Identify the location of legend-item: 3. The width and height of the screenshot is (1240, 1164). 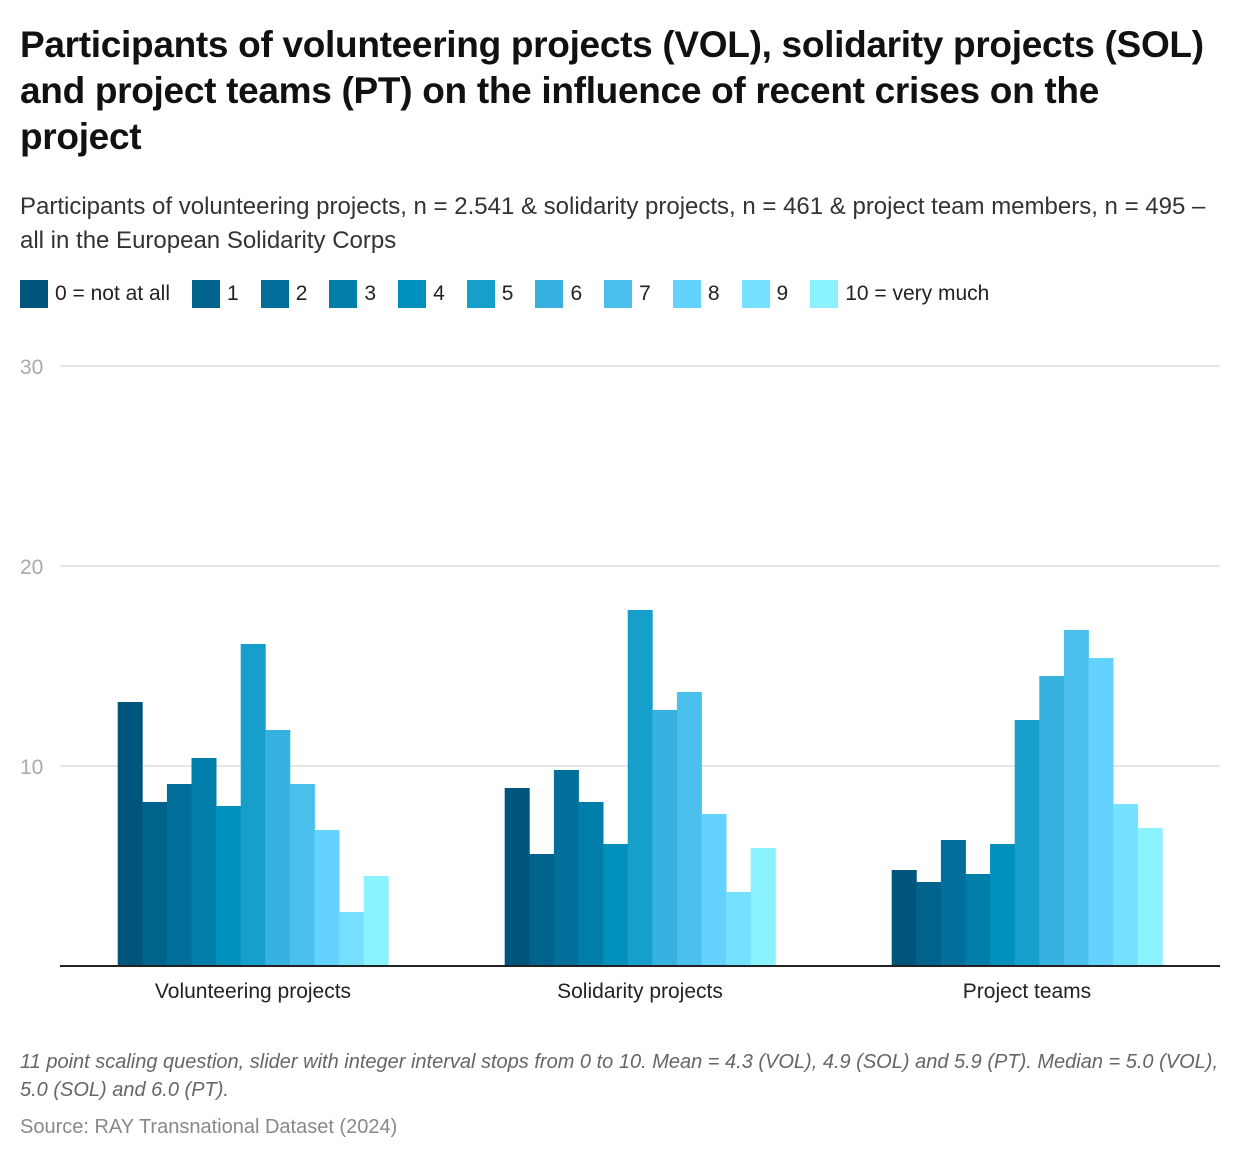
(352, 294).